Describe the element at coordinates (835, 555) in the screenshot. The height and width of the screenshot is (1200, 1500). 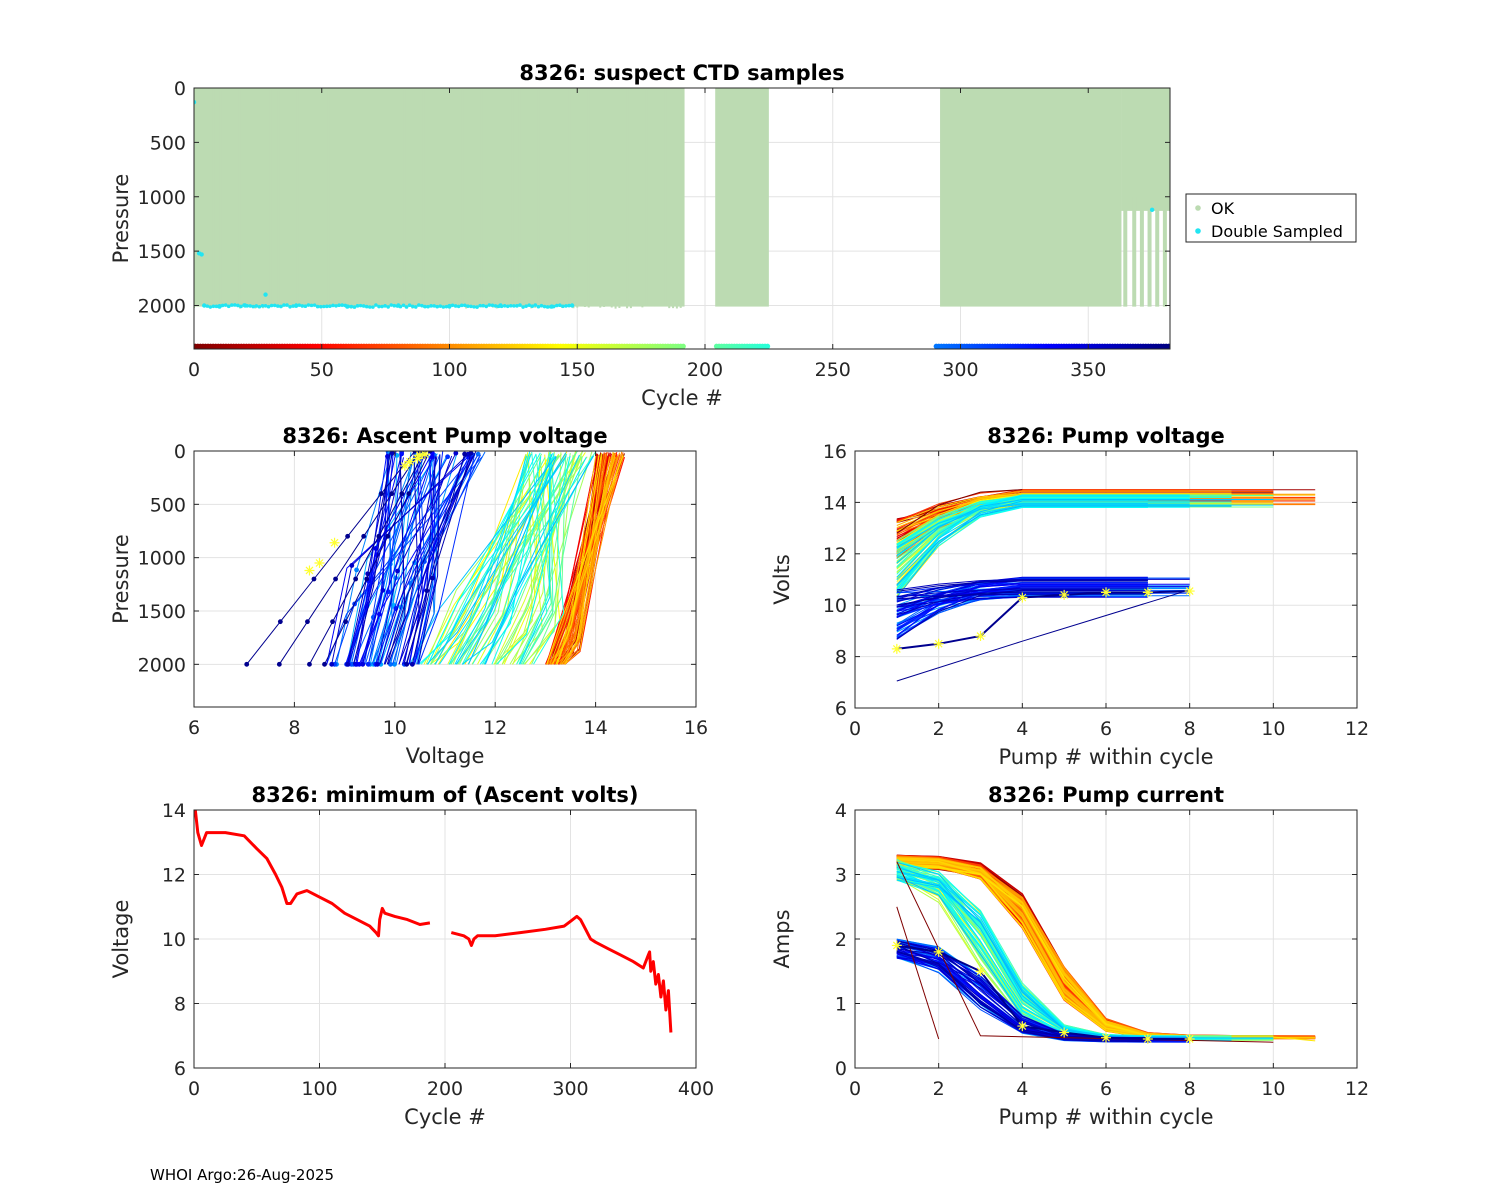
I see `y-tick-label: 12` at that location.